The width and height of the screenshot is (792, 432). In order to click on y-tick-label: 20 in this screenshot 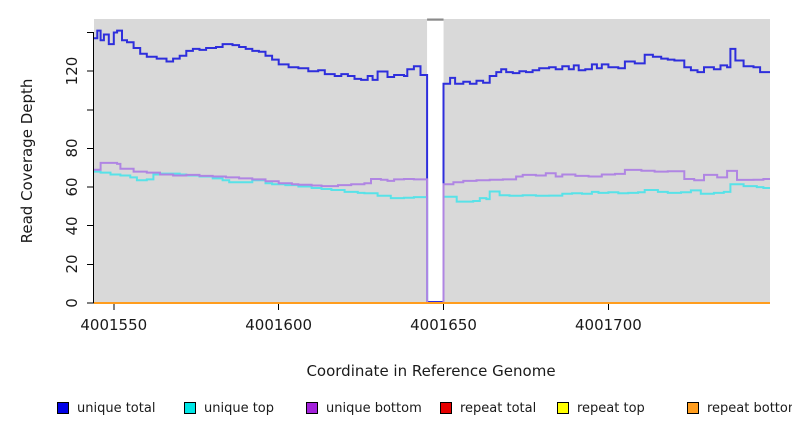, I will do `click(72, 264)`.